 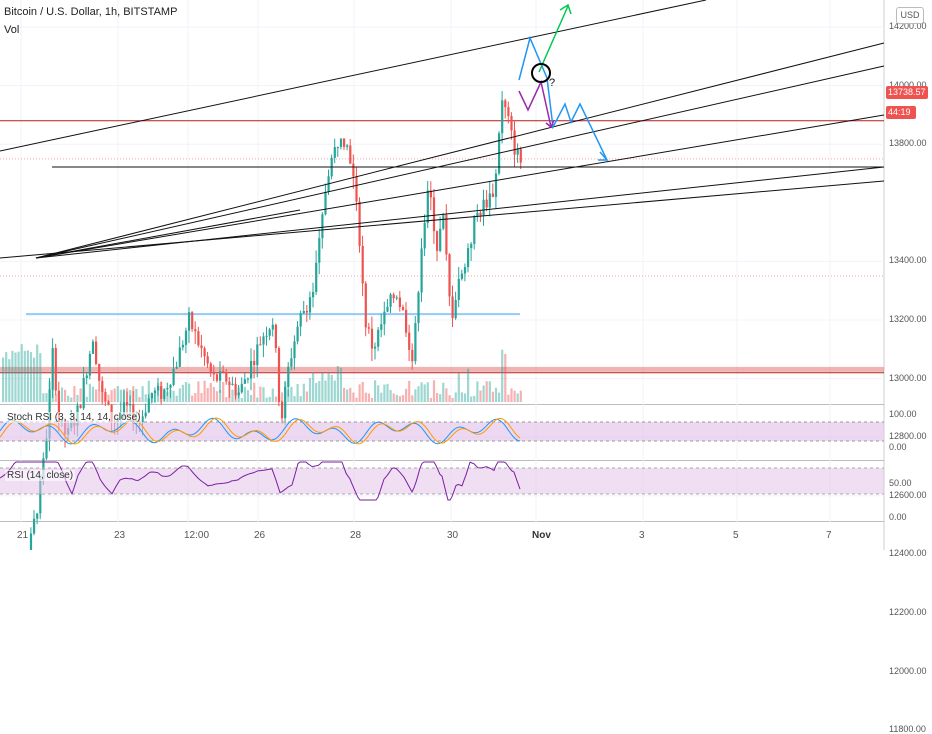 I want to click on time-axis-label: 3, so click(x=642, y=535).